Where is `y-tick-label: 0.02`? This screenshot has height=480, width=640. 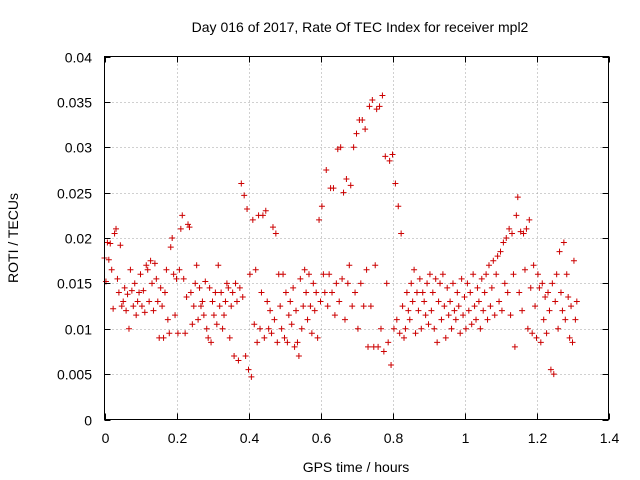
y-tick-label: 0.02 is located at coordinates (78, 239).